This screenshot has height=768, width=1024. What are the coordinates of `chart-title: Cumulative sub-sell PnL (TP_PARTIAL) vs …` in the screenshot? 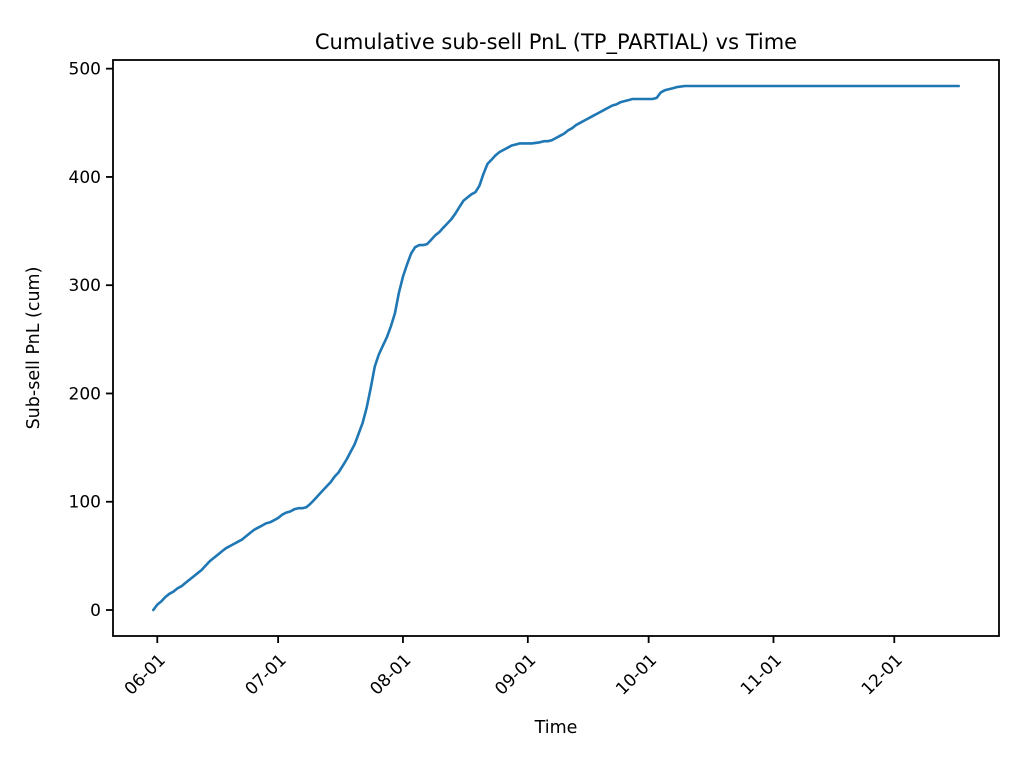 It's located at (556, 42).